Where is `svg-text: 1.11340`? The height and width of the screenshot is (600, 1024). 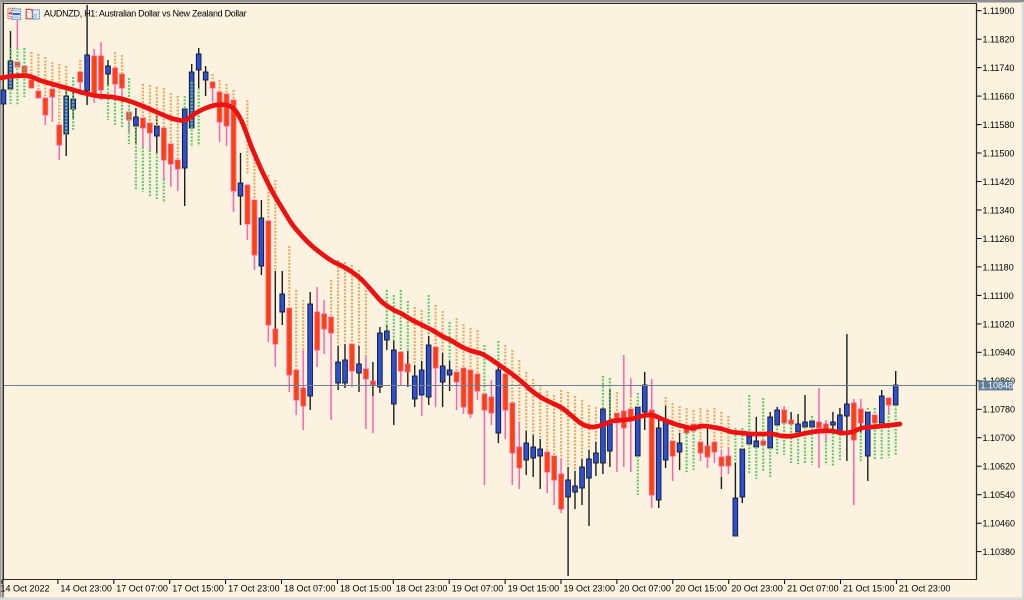
svg-text: 1.11340 is located at coordinates (999, 210).